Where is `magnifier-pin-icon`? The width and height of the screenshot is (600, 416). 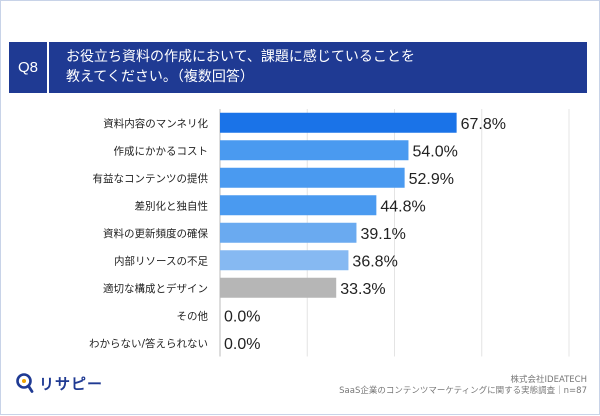
magnifier-pin-icon is located at coordinates (25, 383).